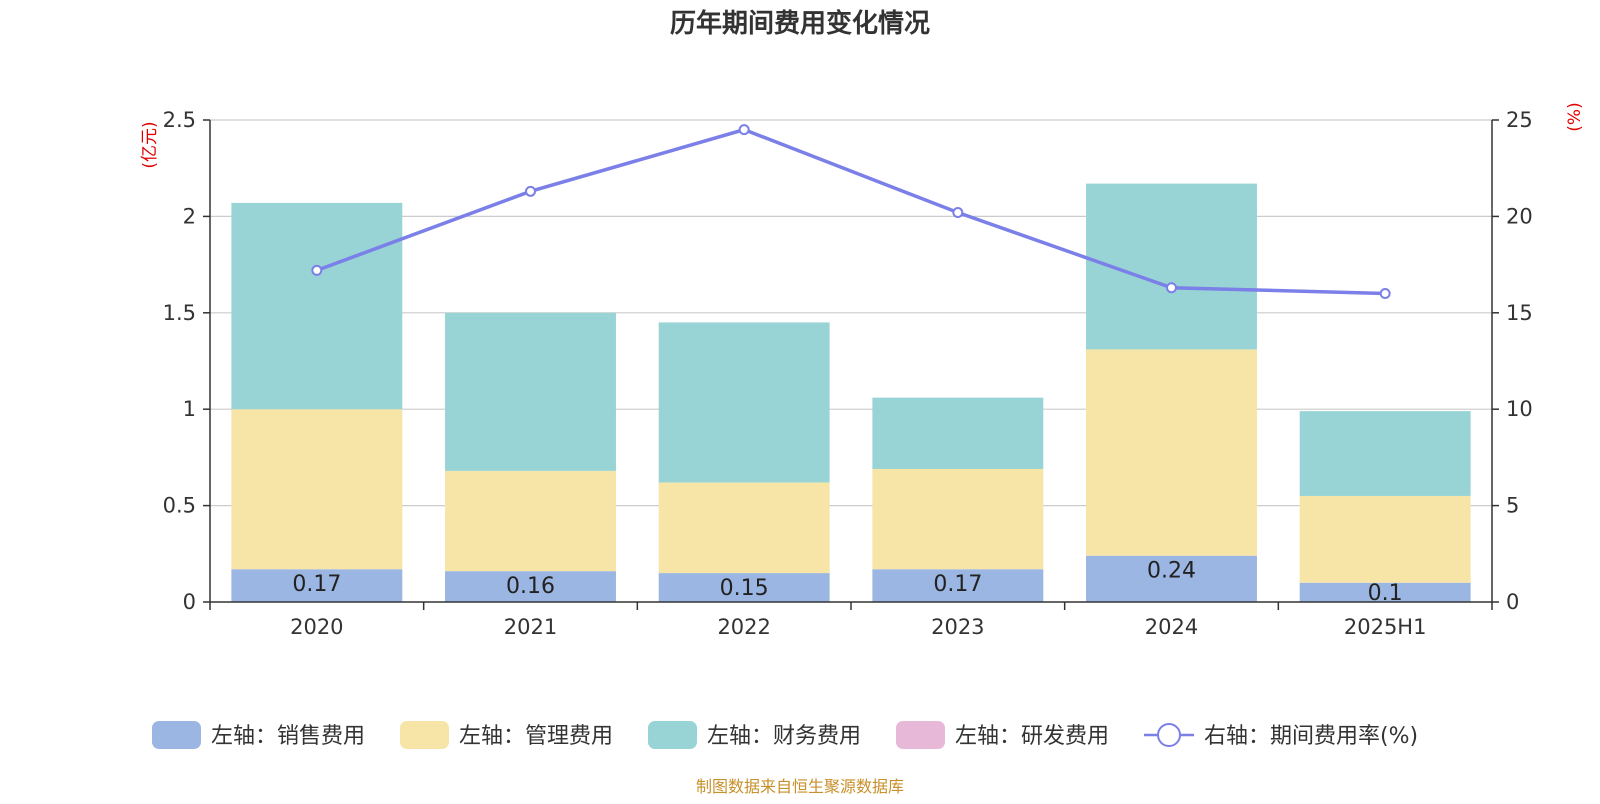 This screenshot has height=804, width=1600. Describe the element at coordinates (800, 786) in the screenshot. I see `source-note: 制图数据来自恒生聚源数据库` at that location.